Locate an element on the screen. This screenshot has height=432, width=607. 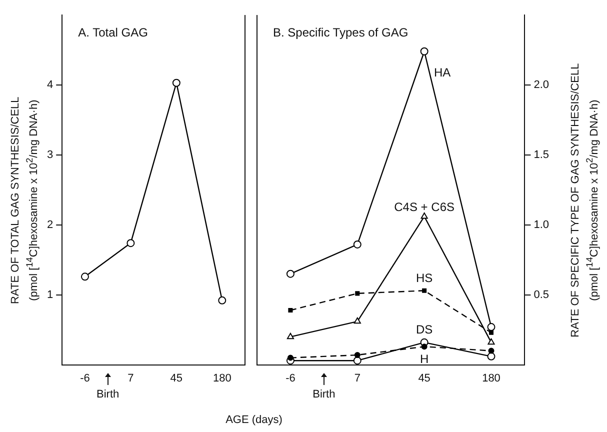
y-tick-label: 1 is located at coordinates (50, 294).